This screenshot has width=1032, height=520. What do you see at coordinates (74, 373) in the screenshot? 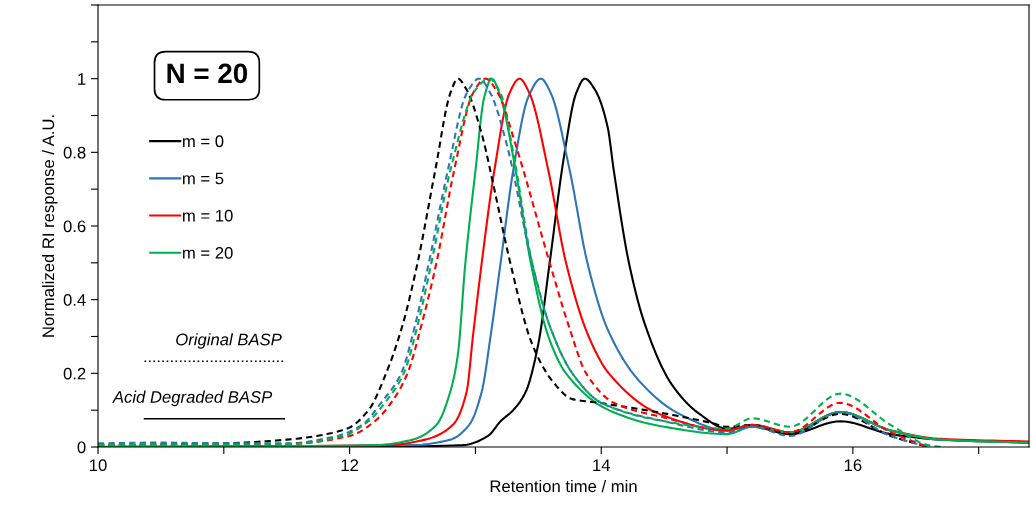
I see `y-tick-label: 0.2` at bounding box center [74, 373].